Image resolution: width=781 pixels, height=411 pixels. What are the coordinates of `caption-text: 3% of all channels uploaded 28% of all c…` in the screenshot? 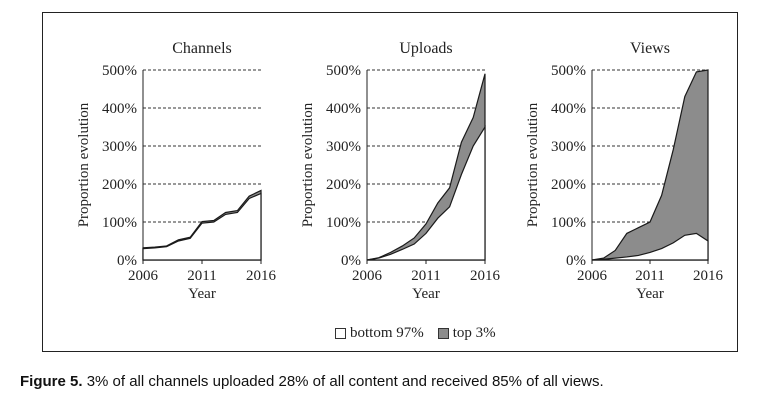 It's located at (345, 381).